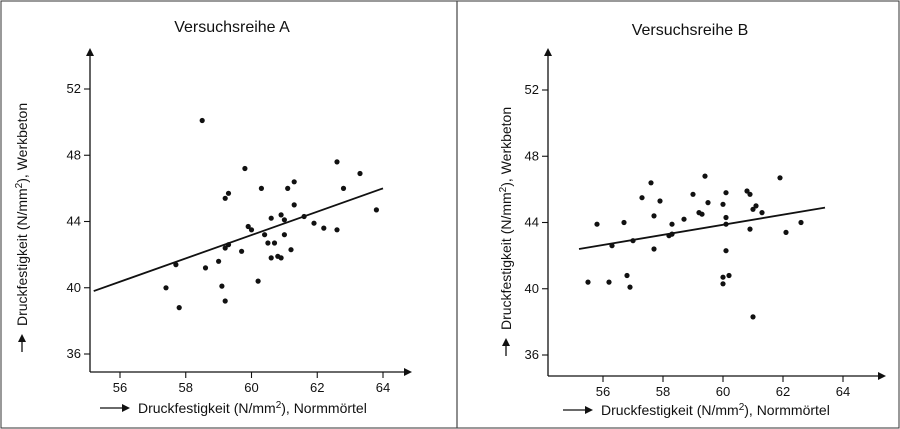  Describe the element at coordinates (690, 30) in the screenshot. I see `chart-title: Versuchsreihe B` at that location.